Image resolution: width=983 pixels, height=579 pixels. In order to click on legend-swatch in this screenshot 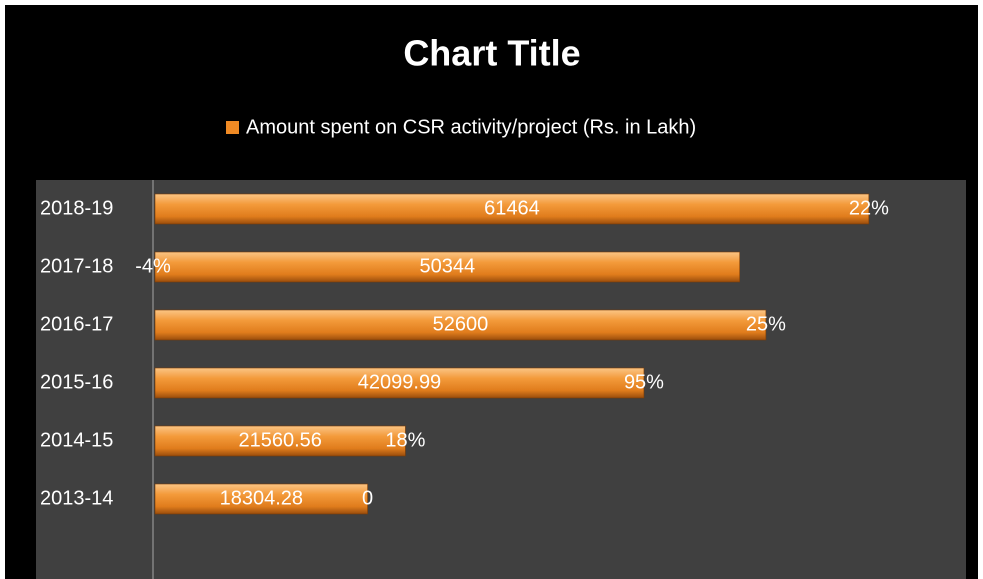, I will do `click(232, 127)`.